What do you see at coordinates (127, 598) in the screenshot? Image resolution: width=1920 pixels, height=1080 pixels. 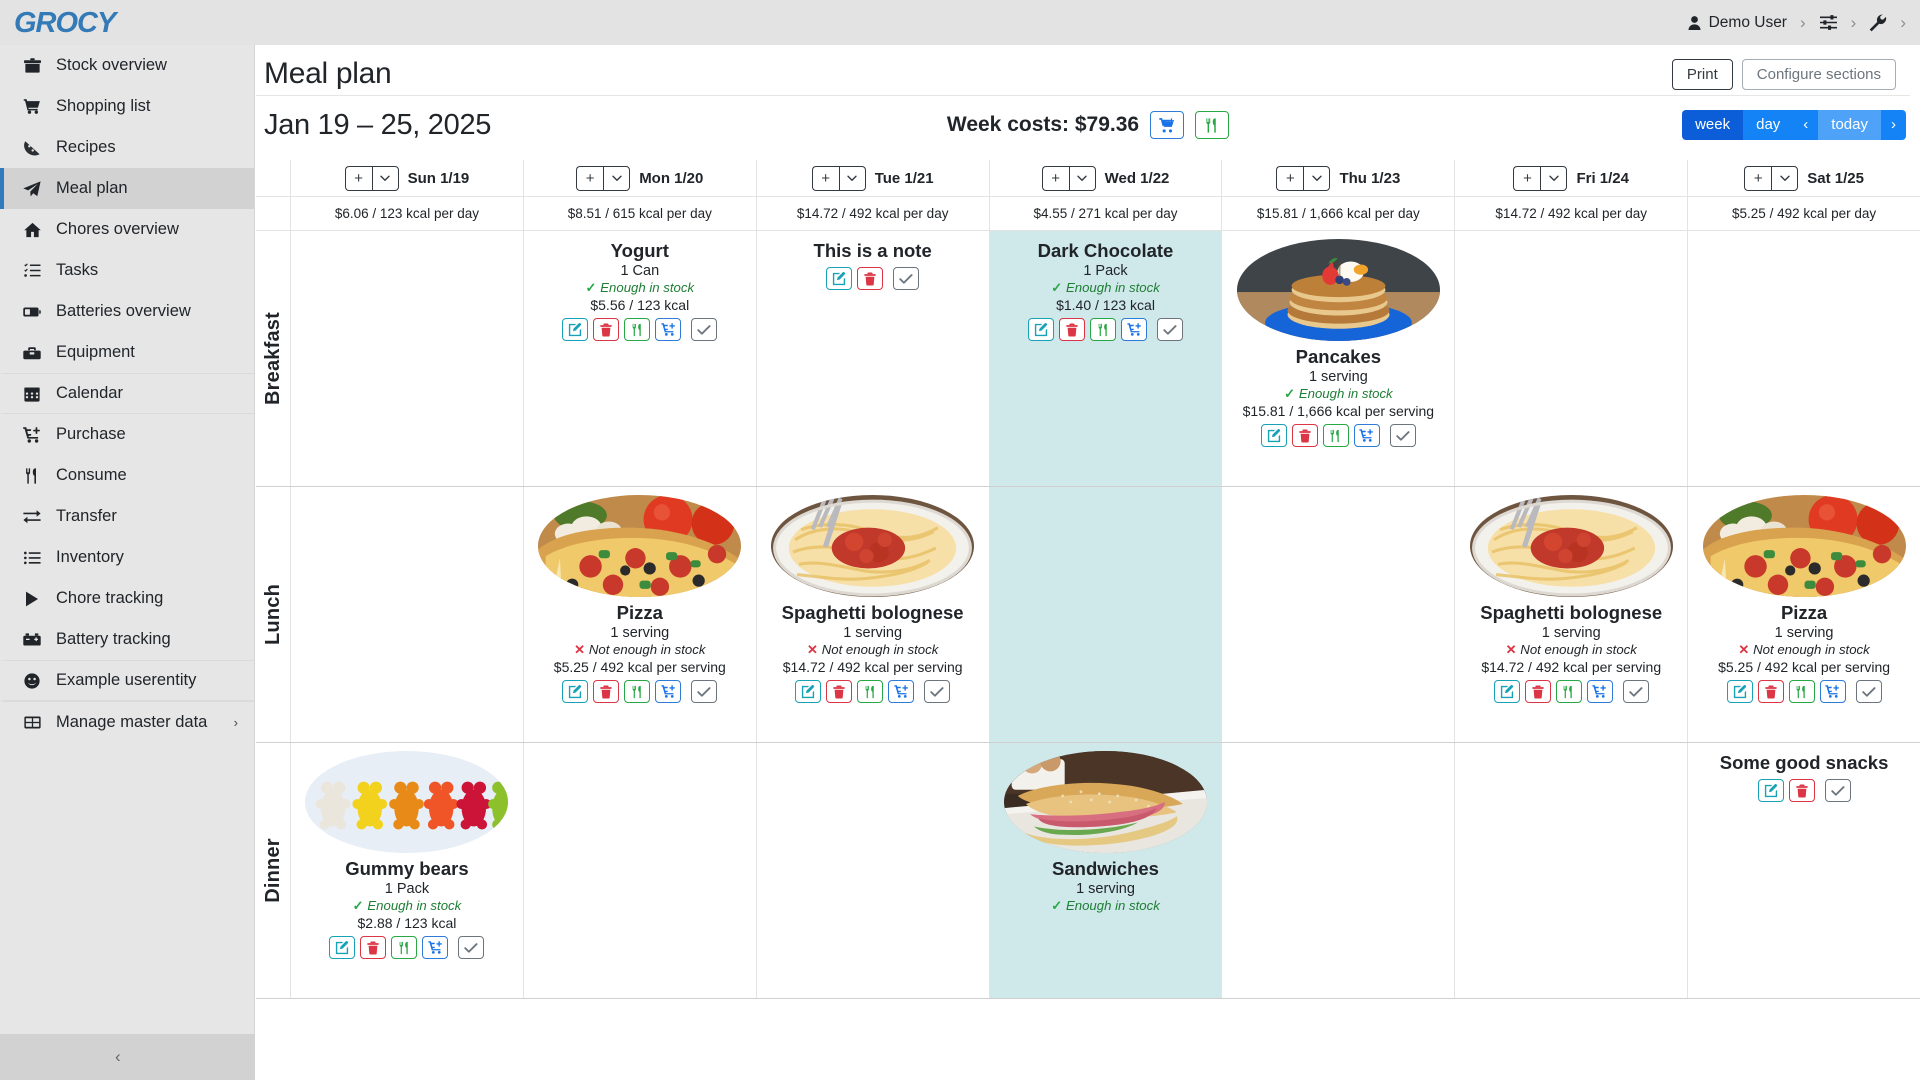 I see `sidebar-item-chore-tracking: Chore tracking` at bounding box center [127, 598].